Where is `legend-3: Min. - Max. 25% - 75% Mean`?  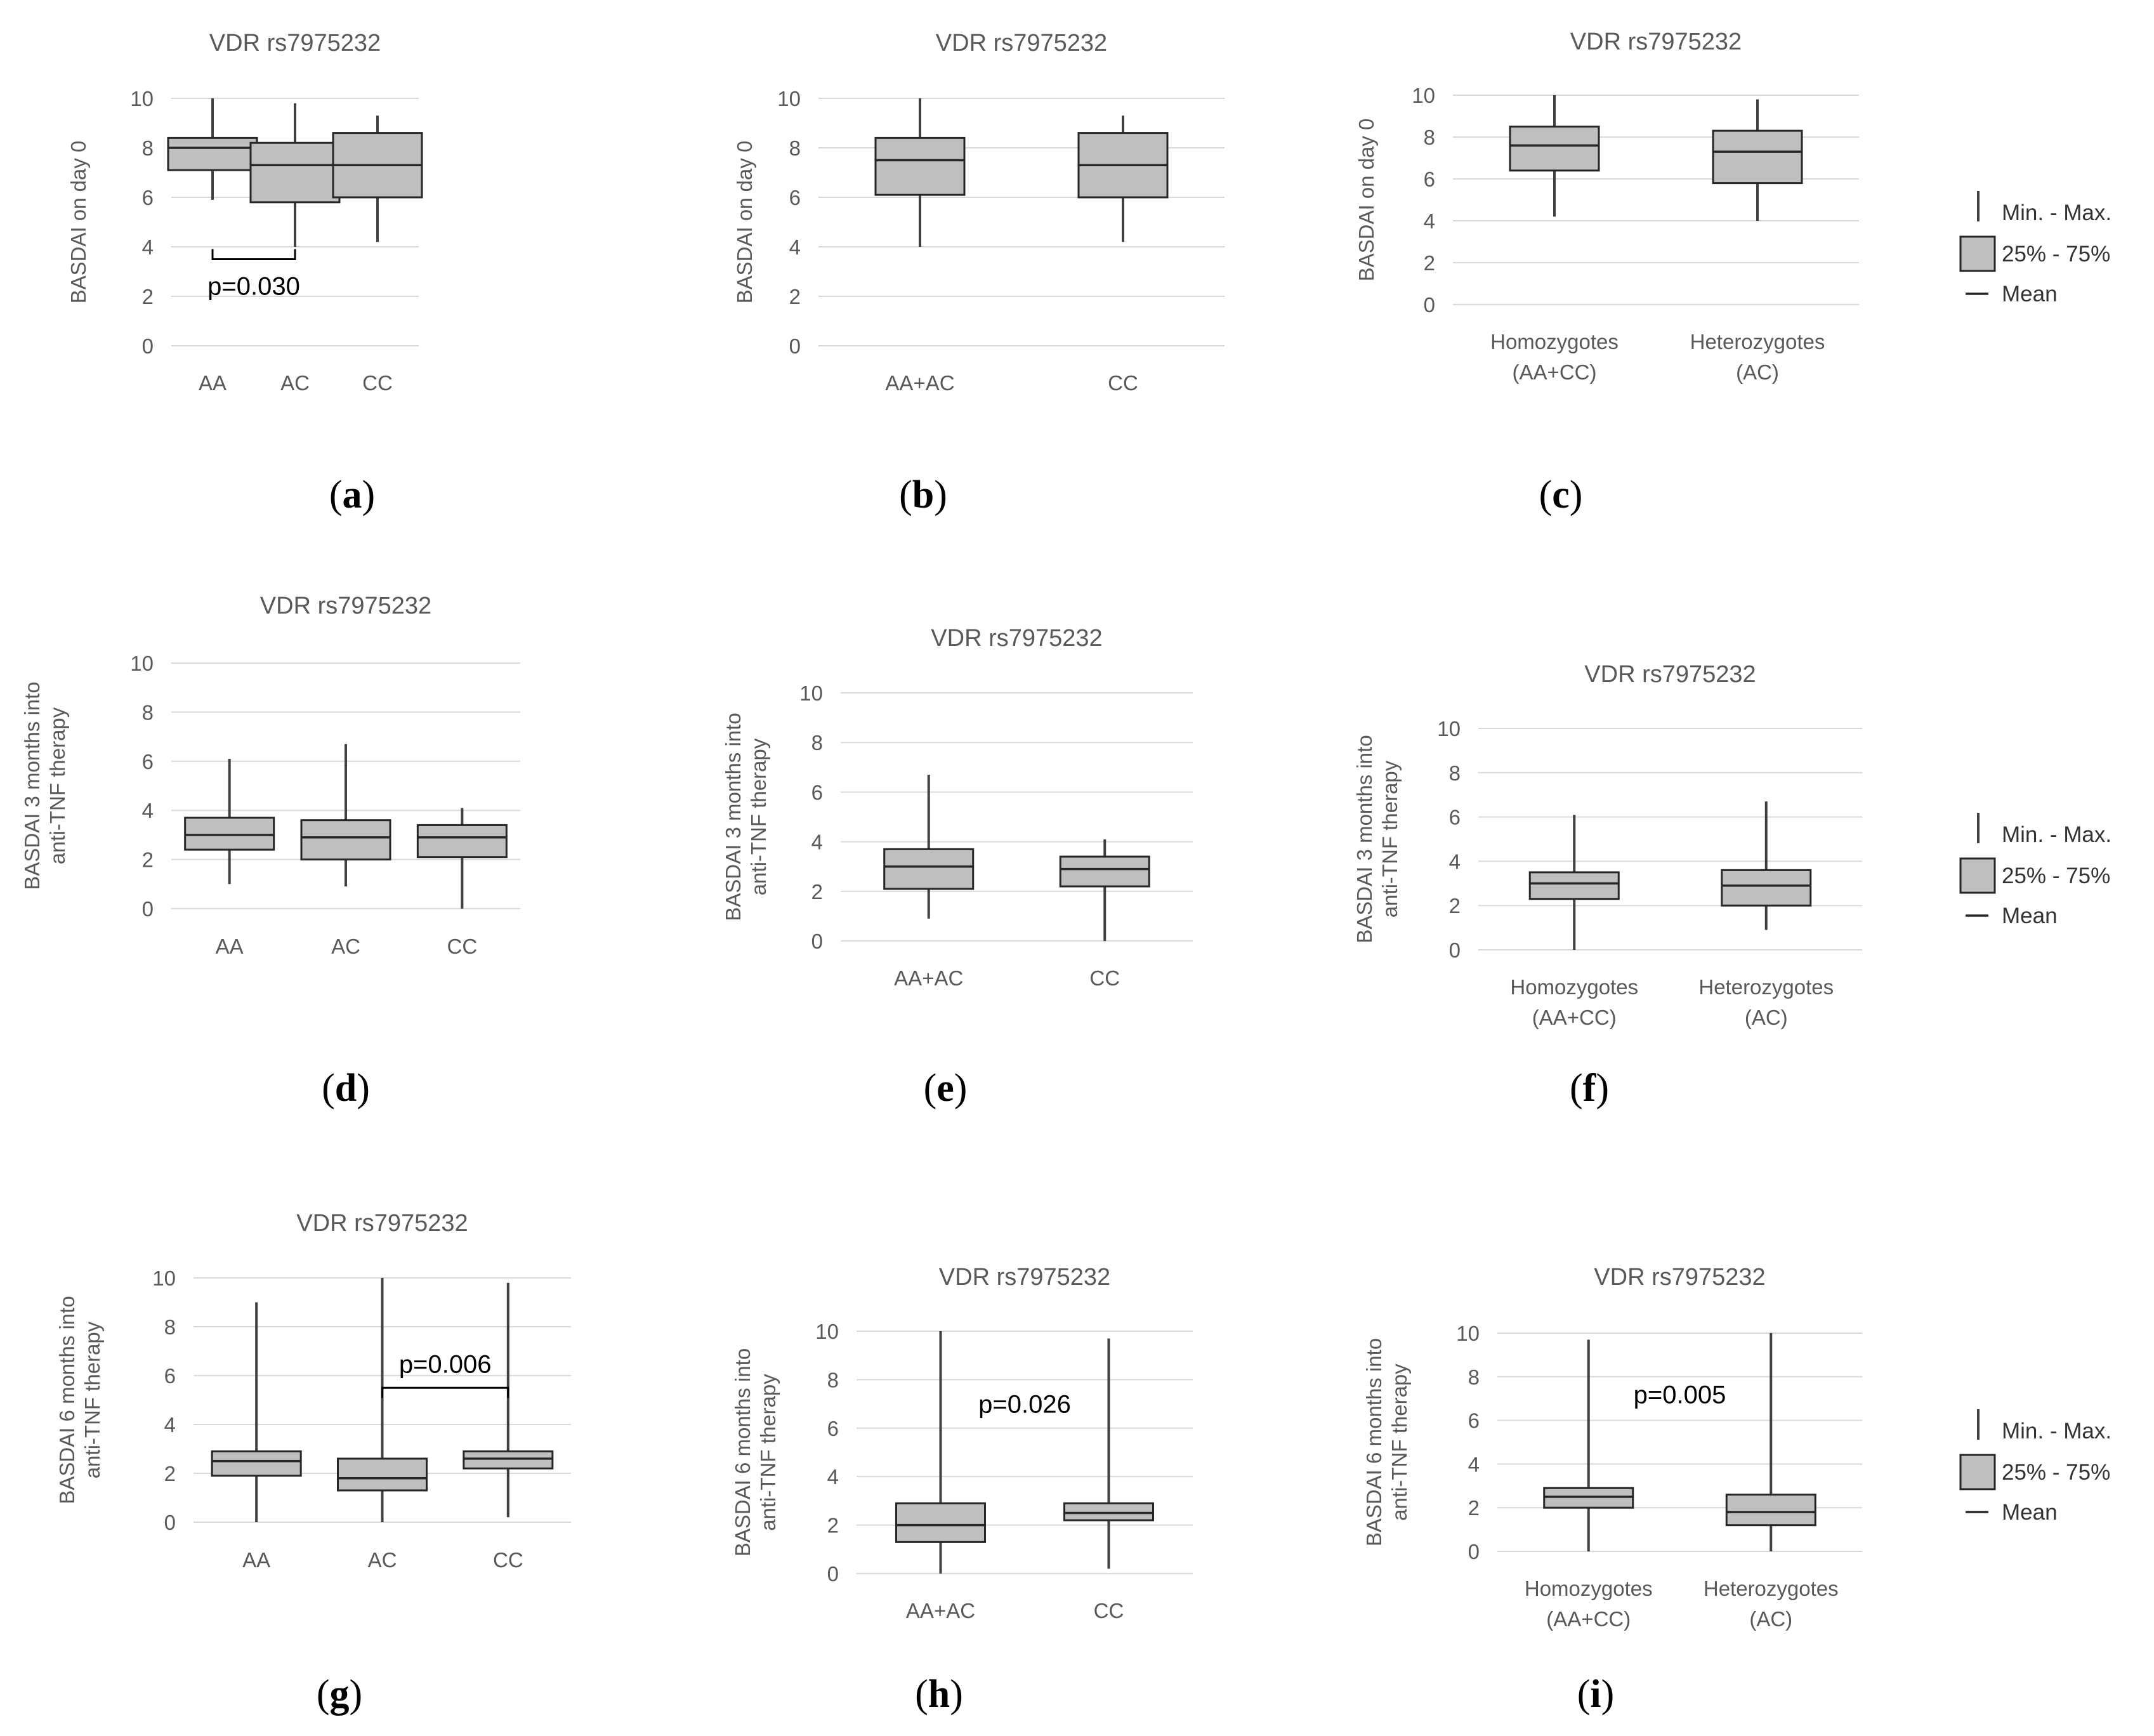 legend-3: Min. - Max. 25% - 75% Mean is located at coordinates (2035, 1467).